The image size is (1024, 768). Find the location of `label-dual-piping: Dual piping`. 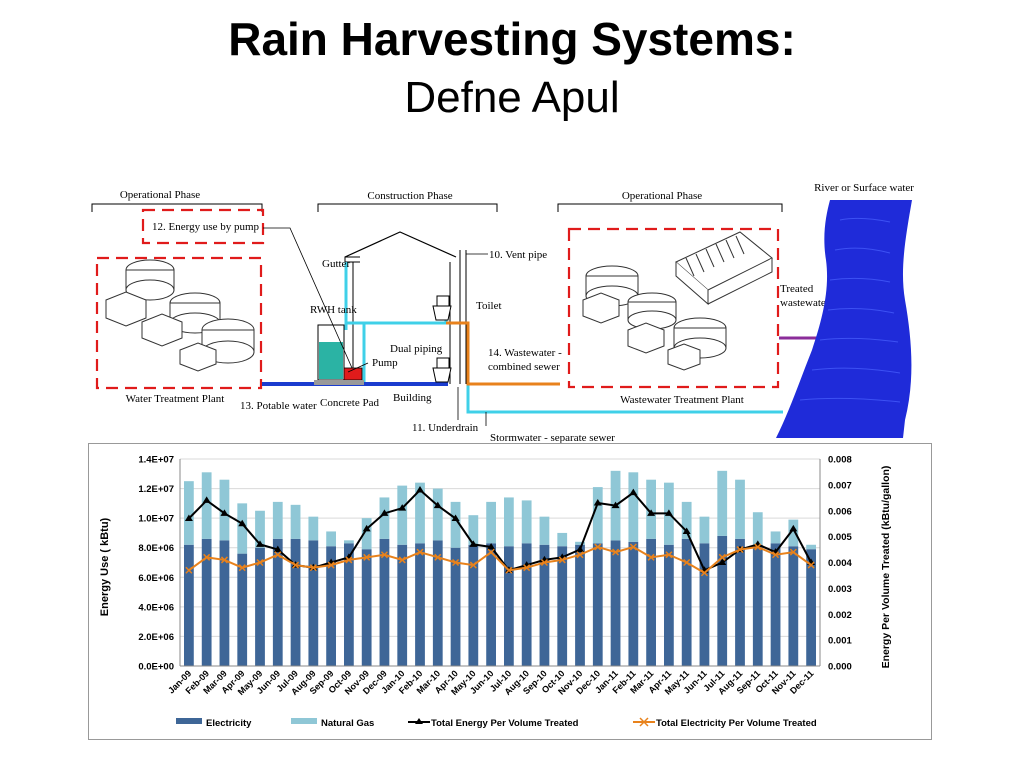

label-dual-piping: Dual piping is located at coordinates (416, 349).